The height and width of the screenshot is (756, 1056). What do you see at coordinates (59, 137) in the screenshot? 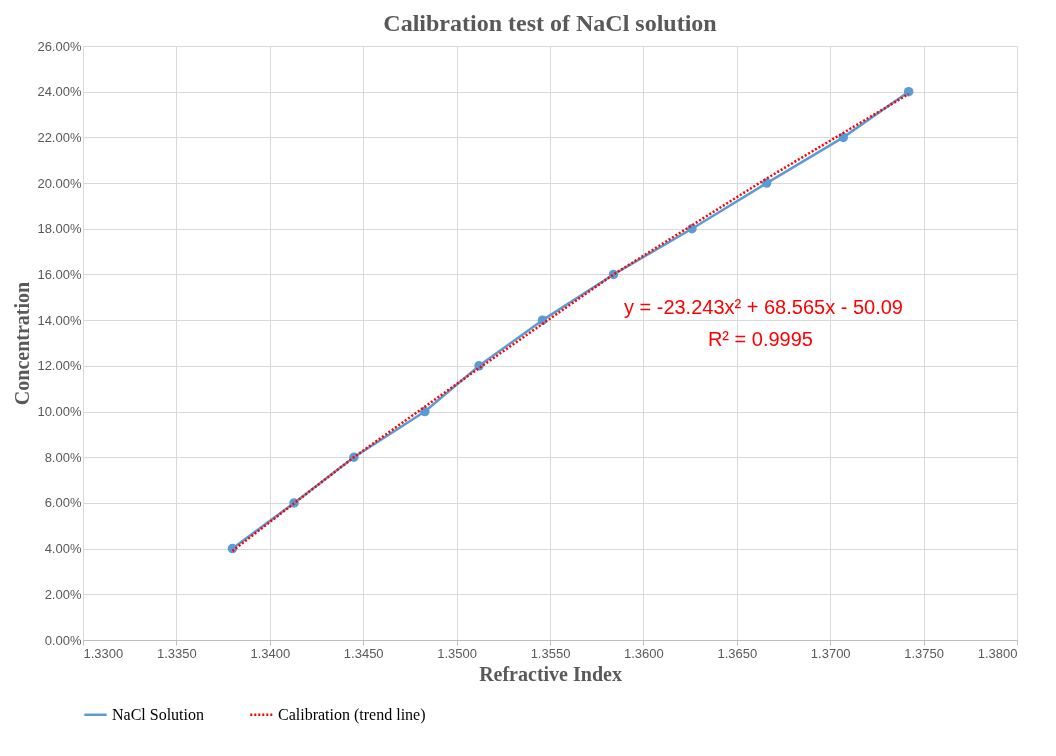
I see `y-tick-label: 22.00%` at bounding box center [59, 137].